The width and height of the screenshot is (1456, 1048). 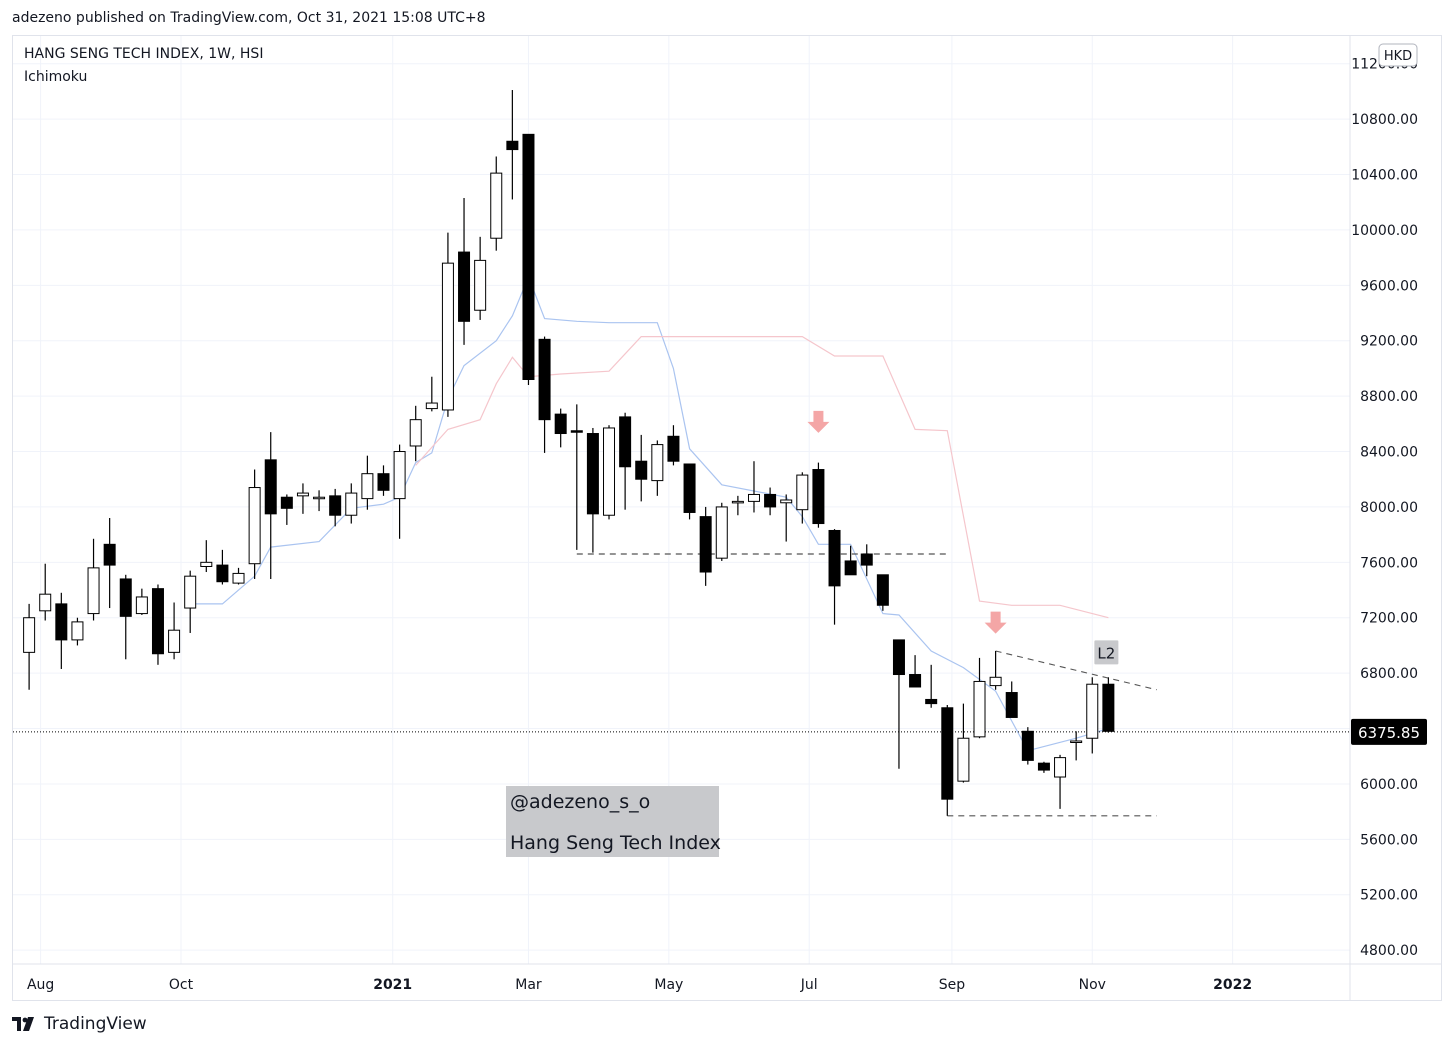 I want to click on x-tick-label: 2022, so click(x=1232, y=985).